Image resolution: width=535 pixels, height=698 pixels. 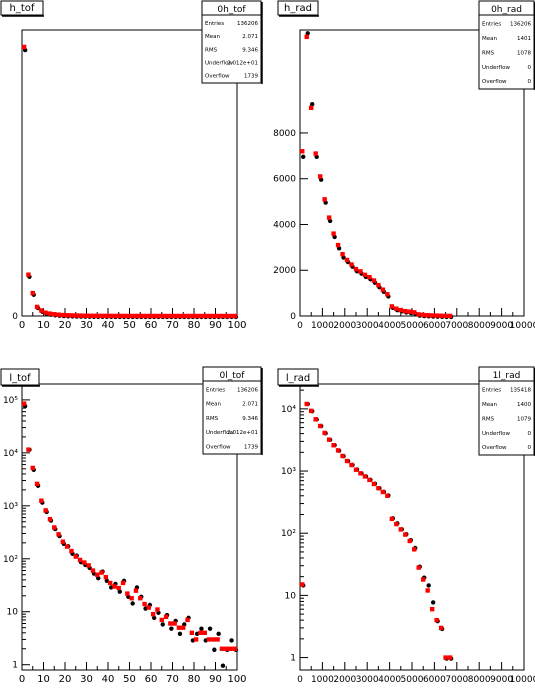 What do you see at coordinates (524, 405) in the screenshot?
I see `stats-value: 1400` at bounding box center [524, 405].